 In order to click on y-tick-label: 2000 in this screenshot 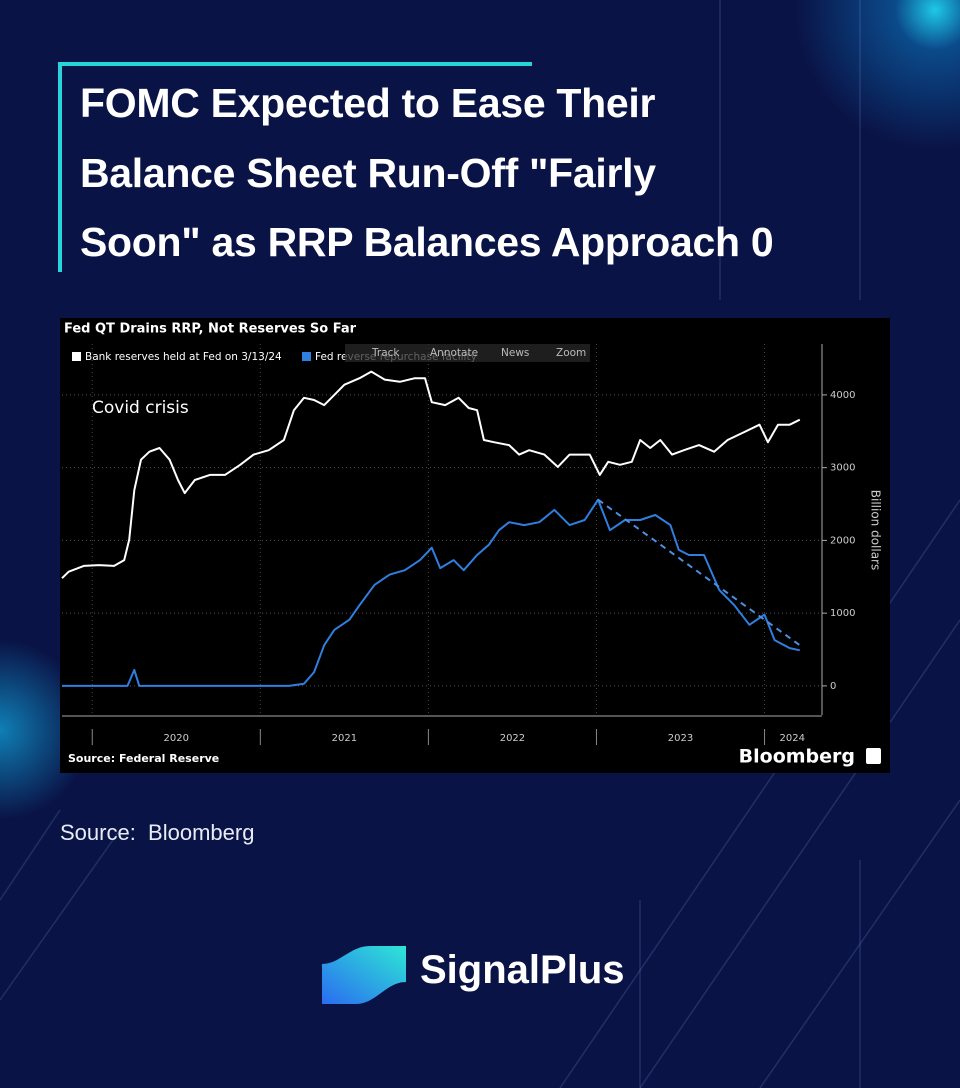, I will do `click(842, 540)`.